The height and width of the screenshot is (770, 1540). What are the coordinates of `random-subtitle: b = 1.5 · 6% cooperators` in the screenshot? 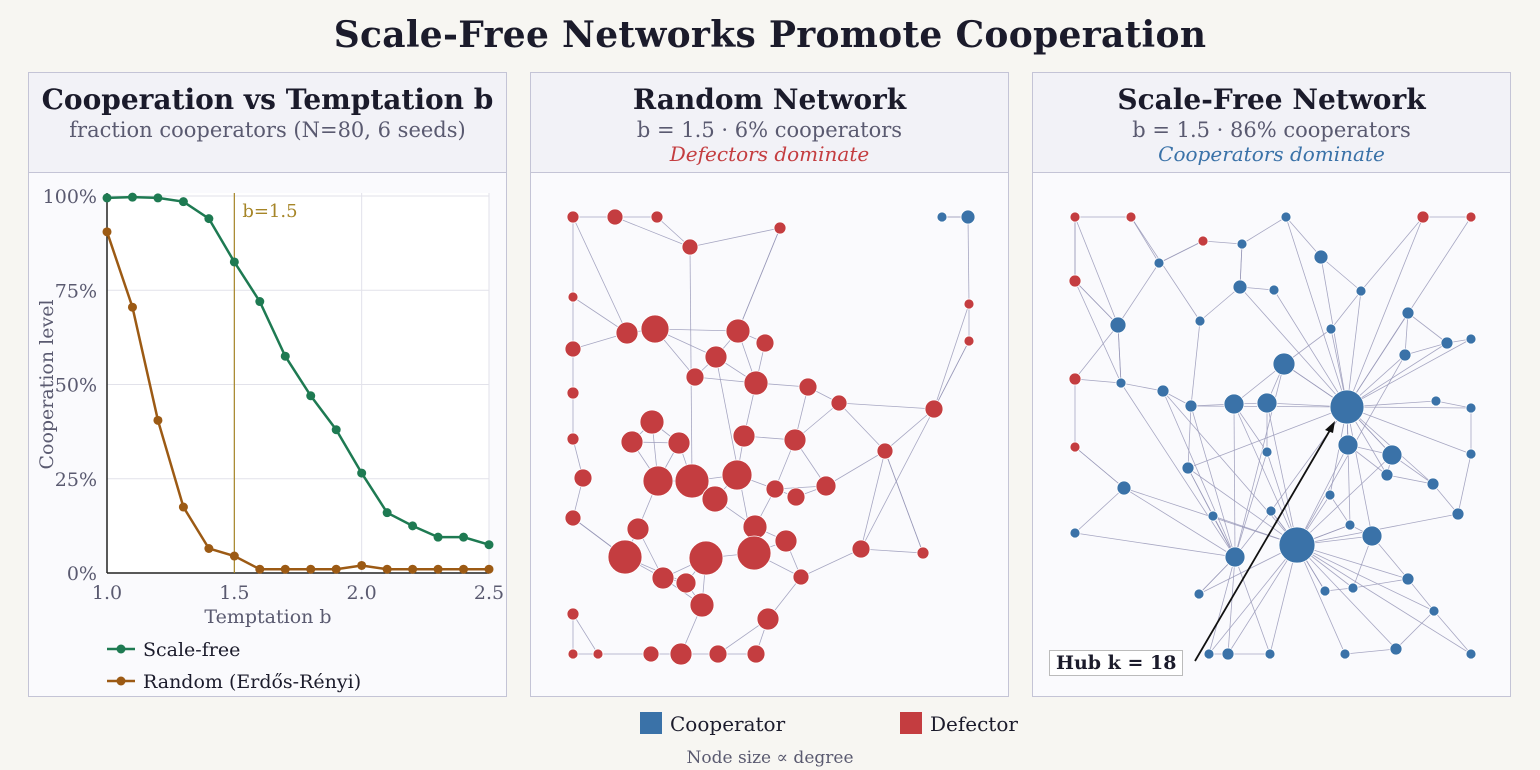 It's located at (769, 130).